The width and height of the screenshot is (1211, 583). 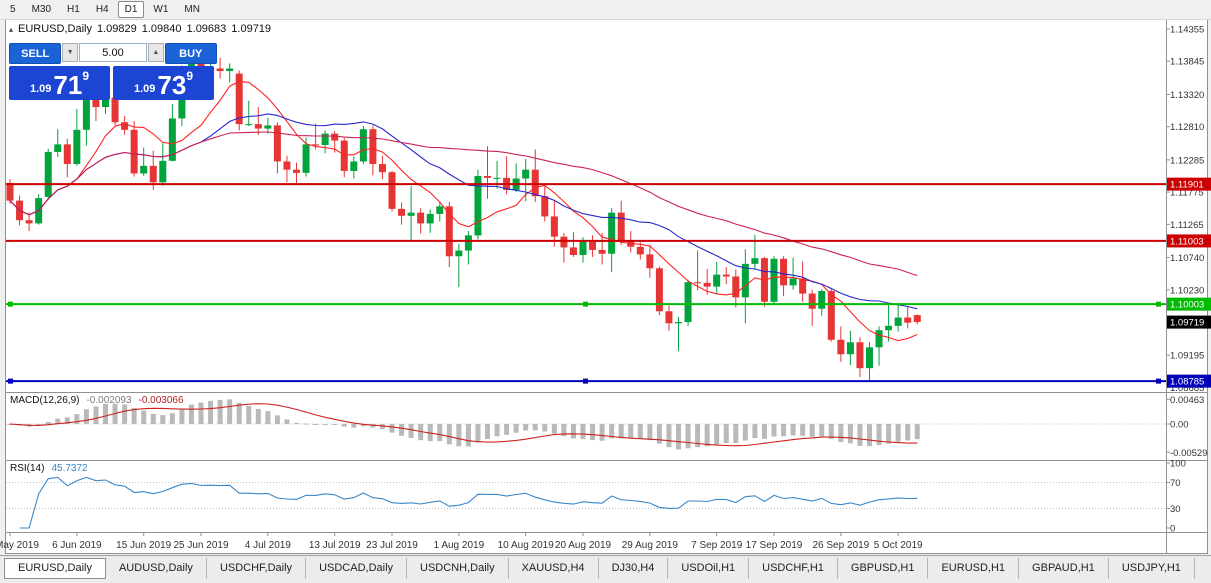 What do you see at coordinates (793, 568) in the screenshot?
I see `chart-tab-usdchf-h1: USDCHF,H1` at bounding box center [793, 568].